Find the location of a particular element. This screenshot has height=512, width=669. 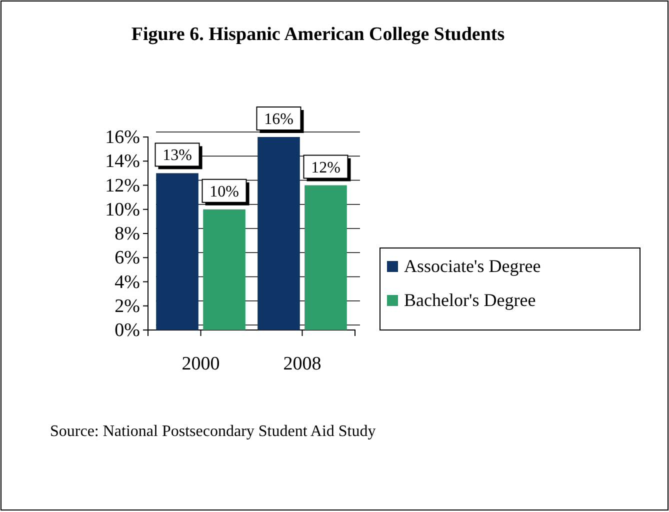

y-tick-label: 2% is located at coordinates (127, 306).